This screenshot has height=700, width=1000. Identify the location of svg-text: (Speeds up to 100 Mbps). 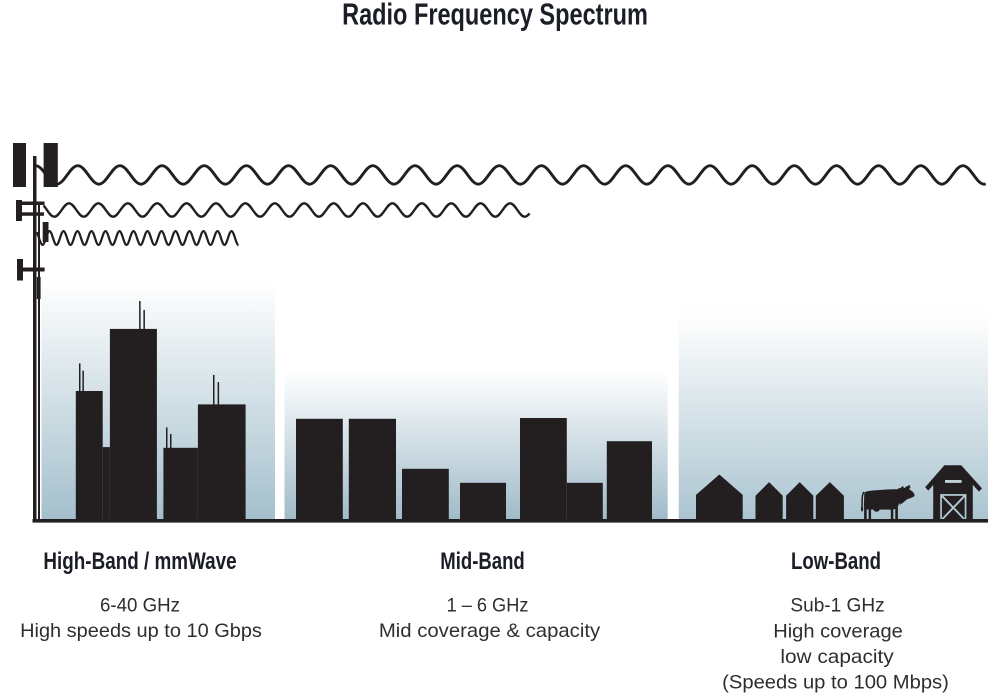
(835, 683).